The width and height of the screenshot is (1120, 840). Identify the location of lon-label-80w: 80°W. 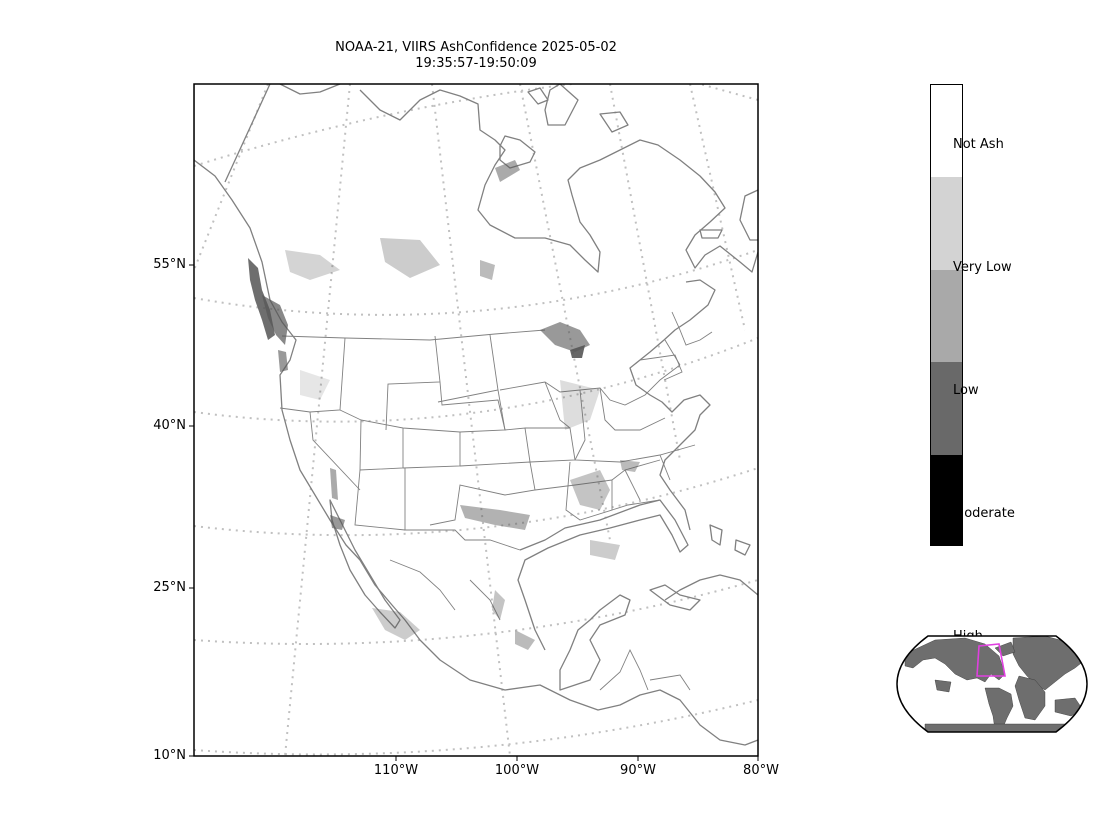
(761, 770).